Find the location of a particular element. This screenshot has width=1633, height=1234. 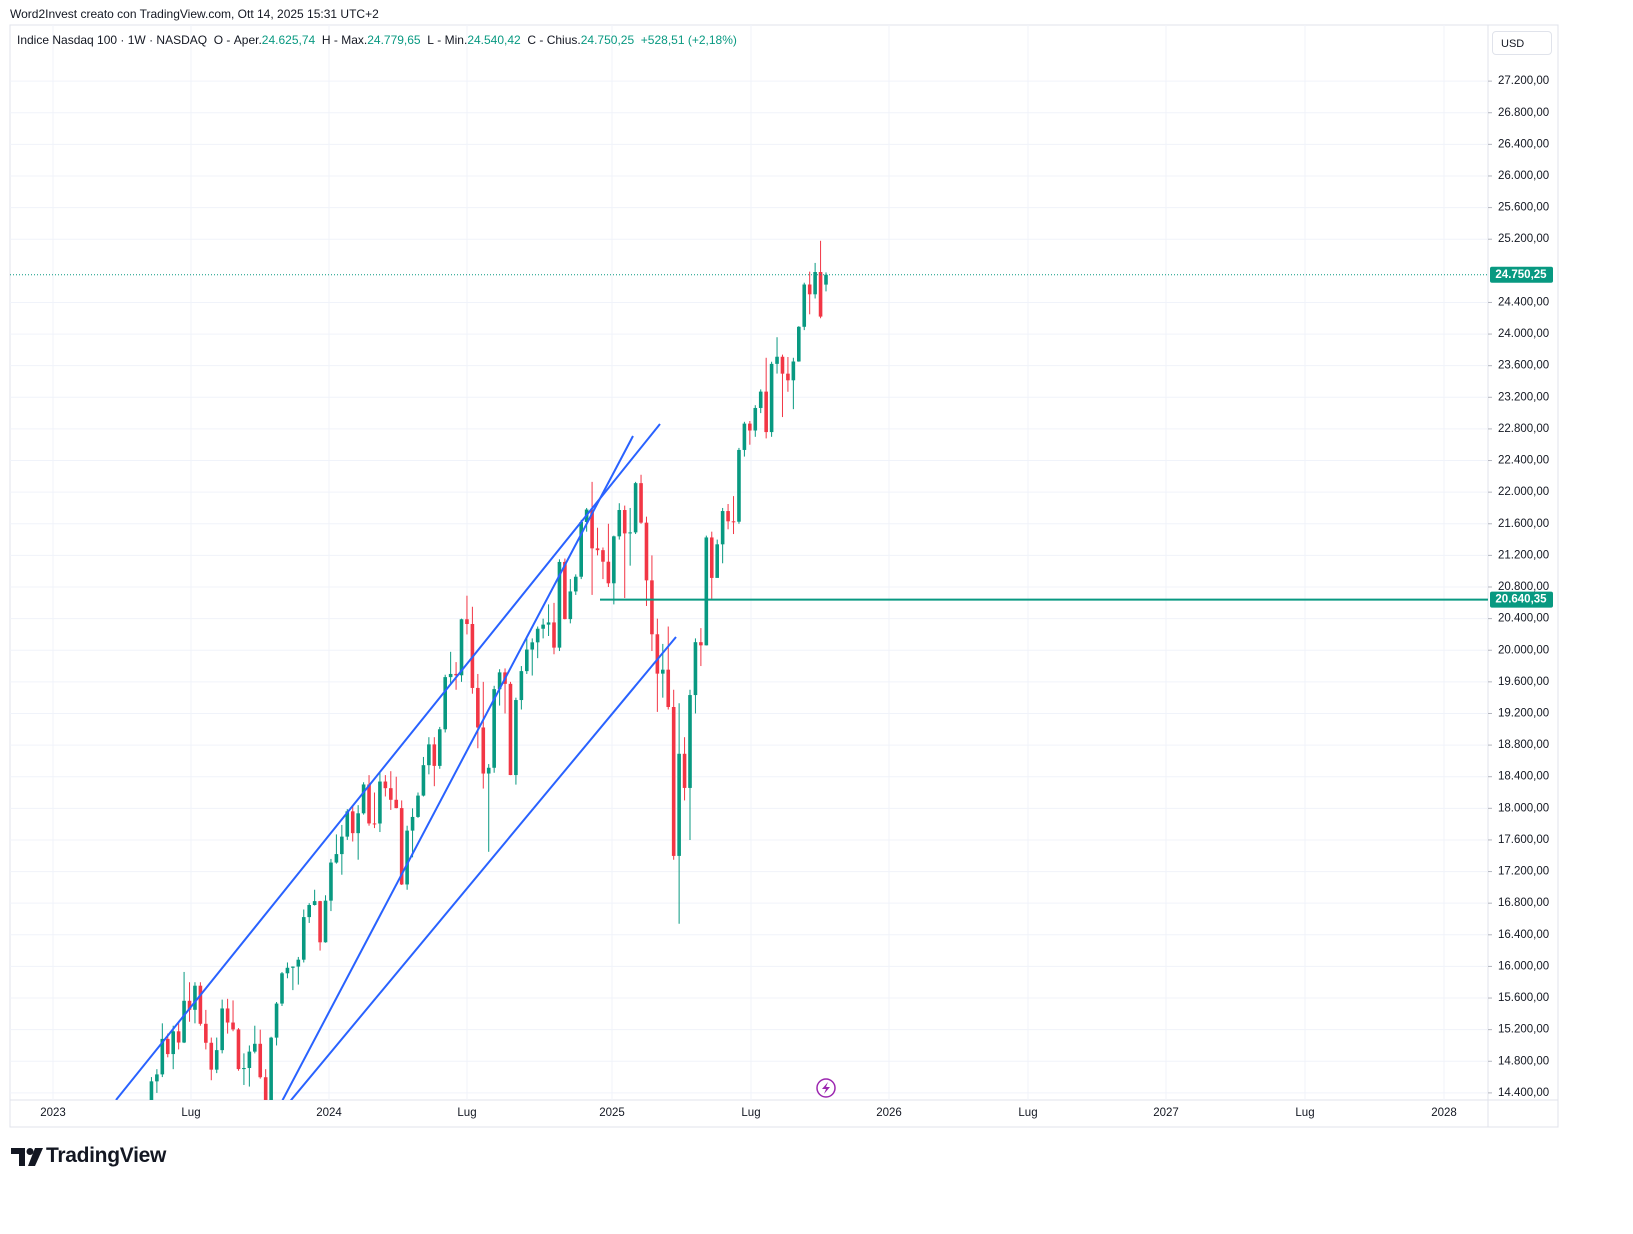

y-tick-label: 15.600,00 is located at coordinates (1523, 998).